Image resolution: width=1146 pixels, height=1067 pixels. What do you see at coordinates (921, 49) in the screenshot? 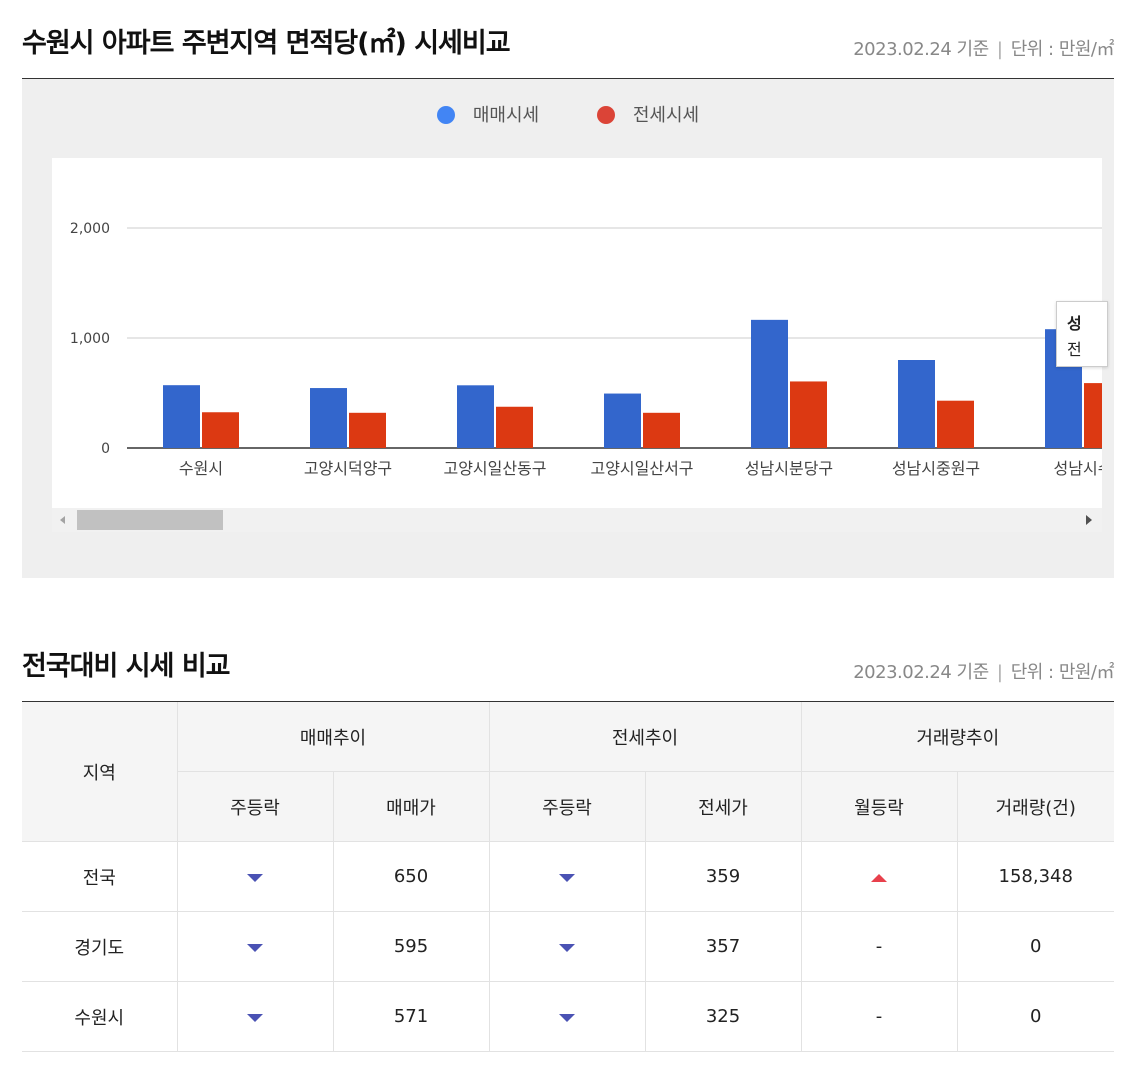
I see `chart-date: 2023.02.24 기준` at bounding box center [921, 49].